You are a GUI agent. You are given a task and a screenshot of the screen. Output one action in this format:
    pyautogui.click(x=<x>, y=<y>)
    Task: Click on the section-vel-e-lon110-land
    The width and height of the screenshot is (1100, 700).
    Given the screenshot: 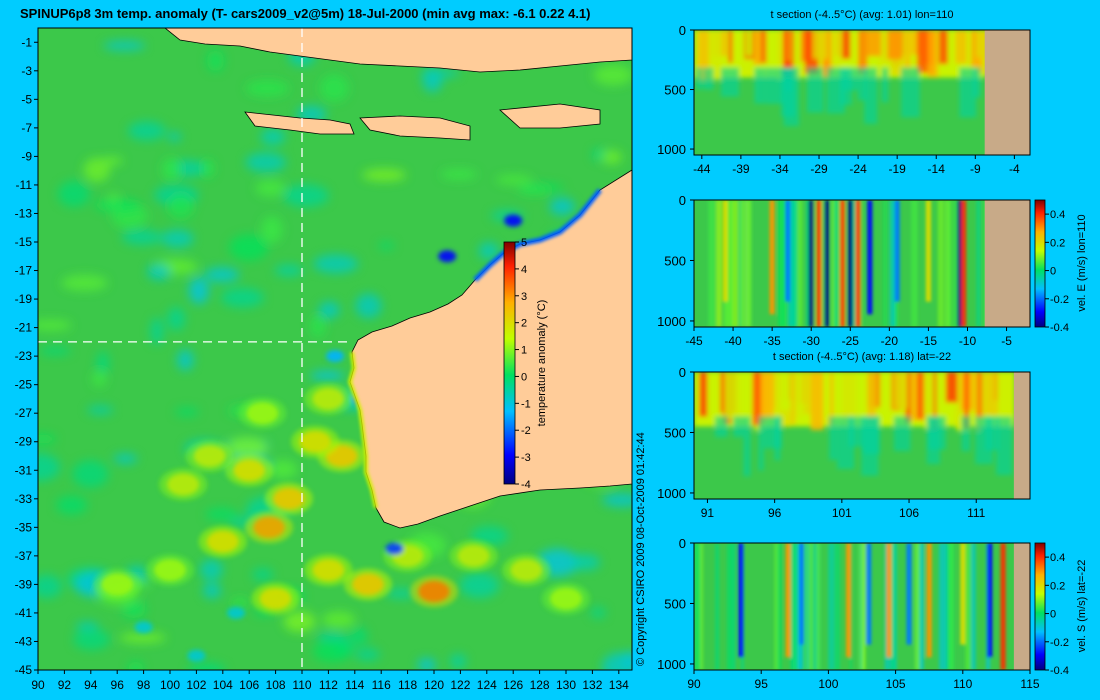 What is the action you would take?
    pyautogui.click(x=1007, y=263)
    